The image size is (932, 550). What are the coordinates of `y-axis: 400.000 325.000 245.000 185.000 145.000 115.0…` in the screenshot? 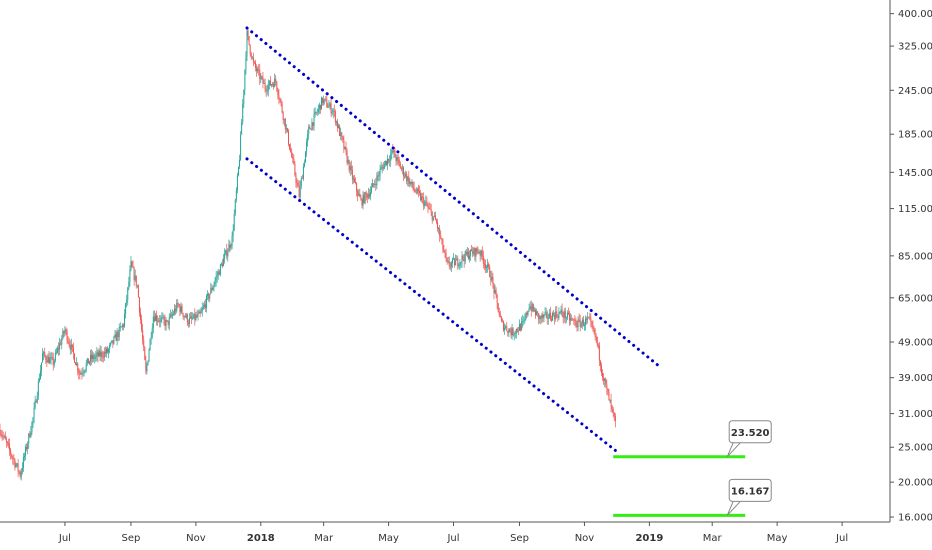 It's located at (911, 266).